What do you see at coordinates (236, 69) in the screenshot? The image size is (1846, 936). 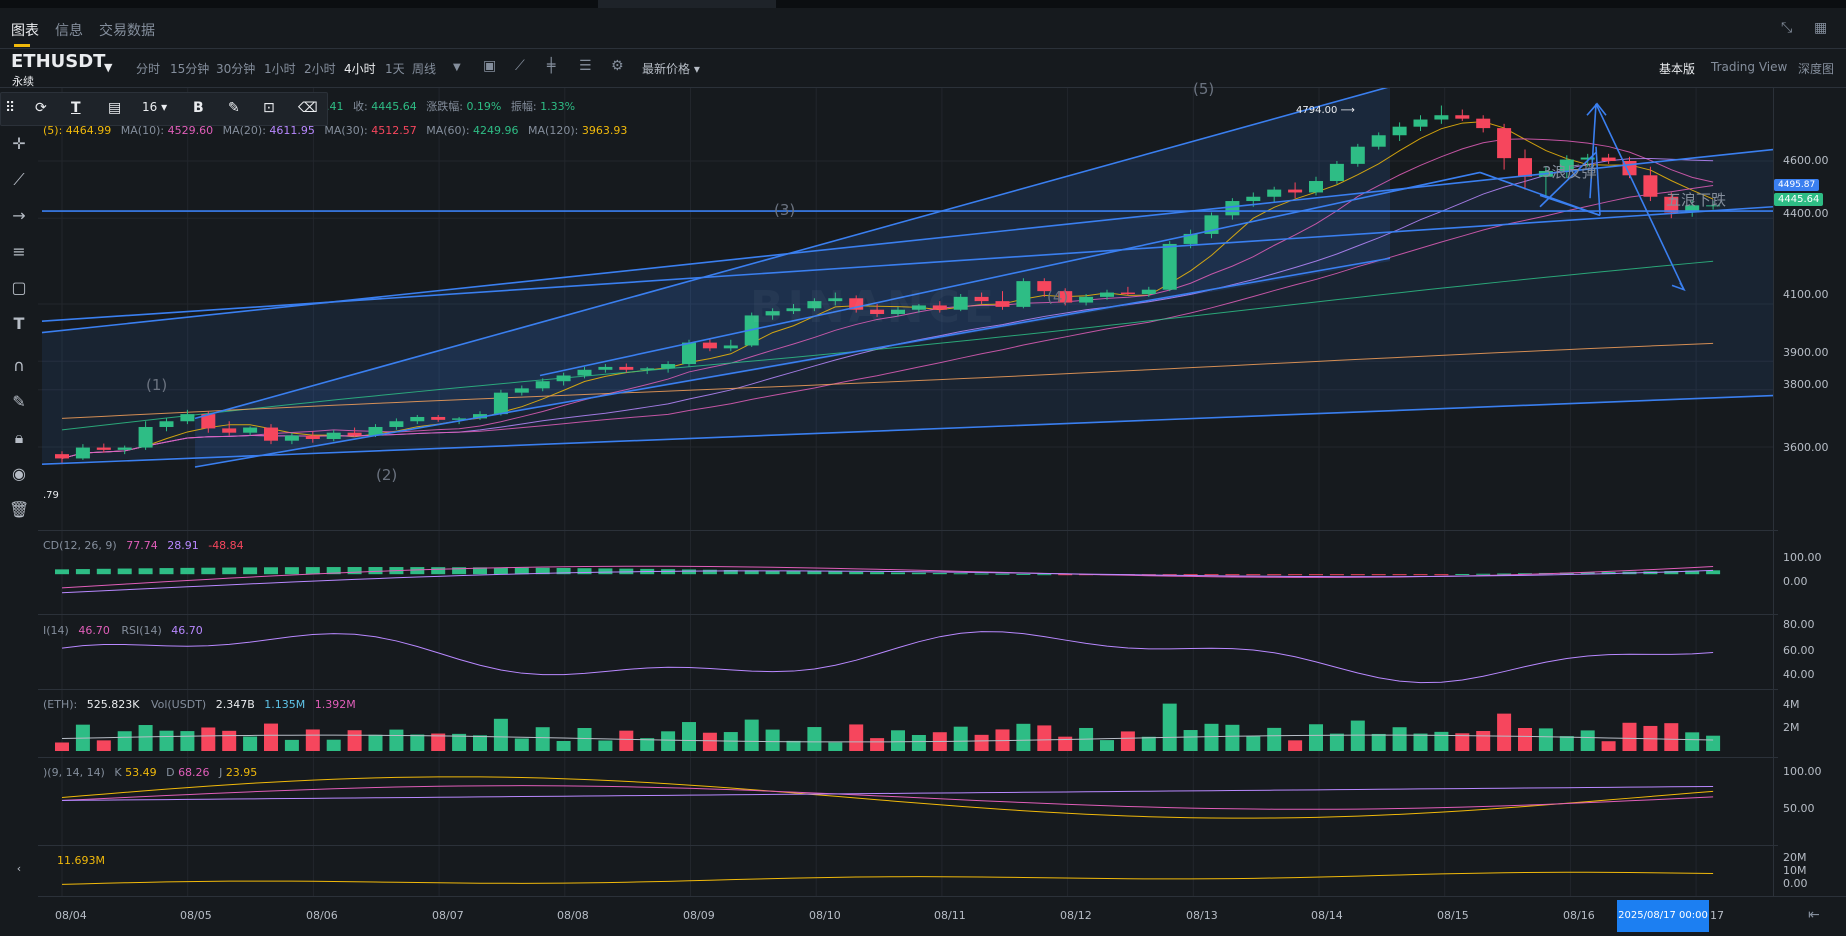 I see `timeframe-30m: 30分钟` at bounding box center [236, 69].